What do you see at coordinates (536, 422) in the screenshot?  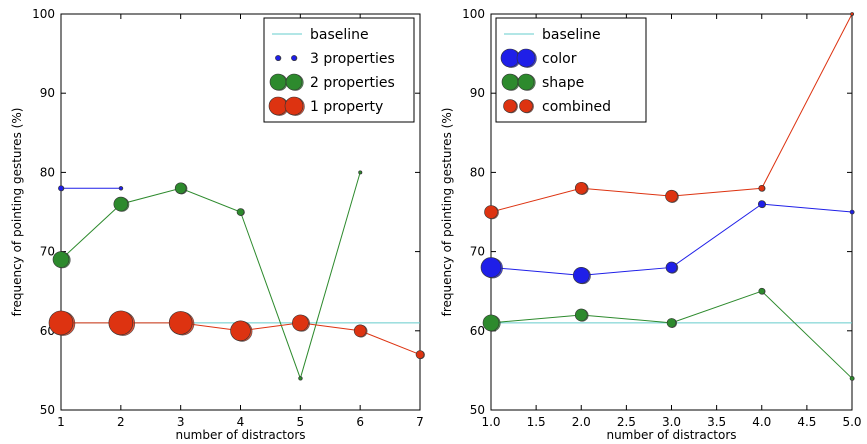 I see `x-tick-label: 1.5` at bounding box center [536, 422].